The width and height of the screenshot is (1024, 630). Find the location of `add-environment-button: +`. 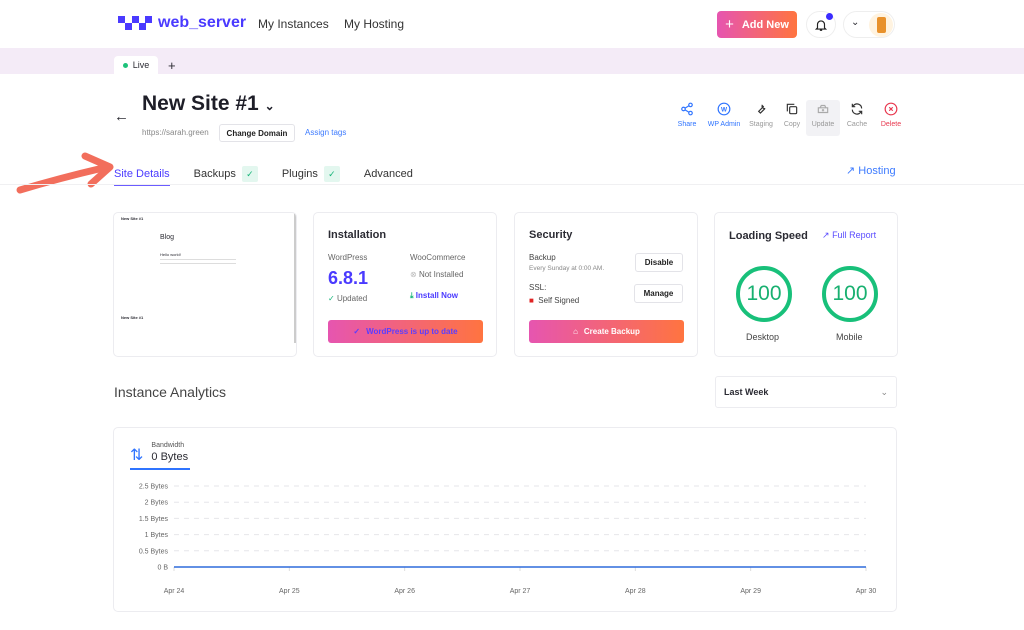

add-environment-button: + is located at coordinates (172, 65).